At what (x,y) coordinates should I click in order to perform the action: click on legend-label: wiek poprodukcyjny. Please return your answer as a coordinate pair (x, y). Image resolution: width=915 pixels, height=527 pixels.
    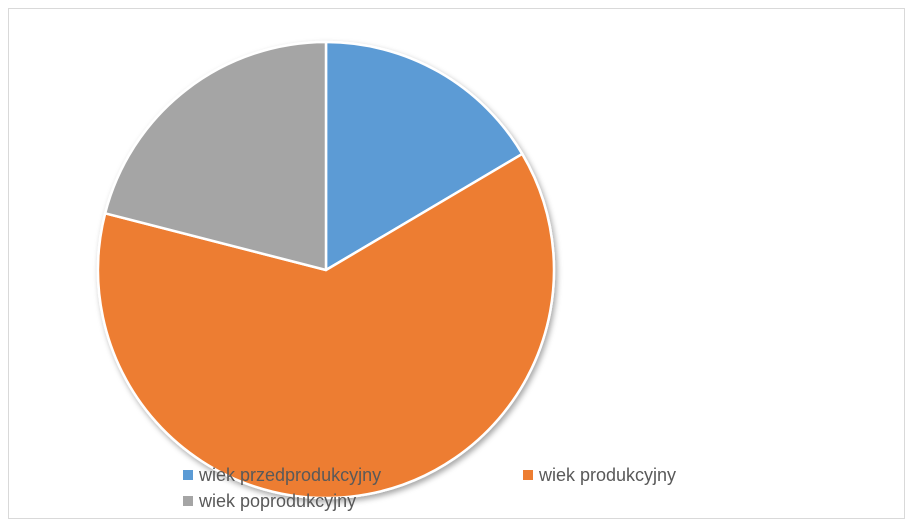
    Looking at the image, I should click on (278, 501).